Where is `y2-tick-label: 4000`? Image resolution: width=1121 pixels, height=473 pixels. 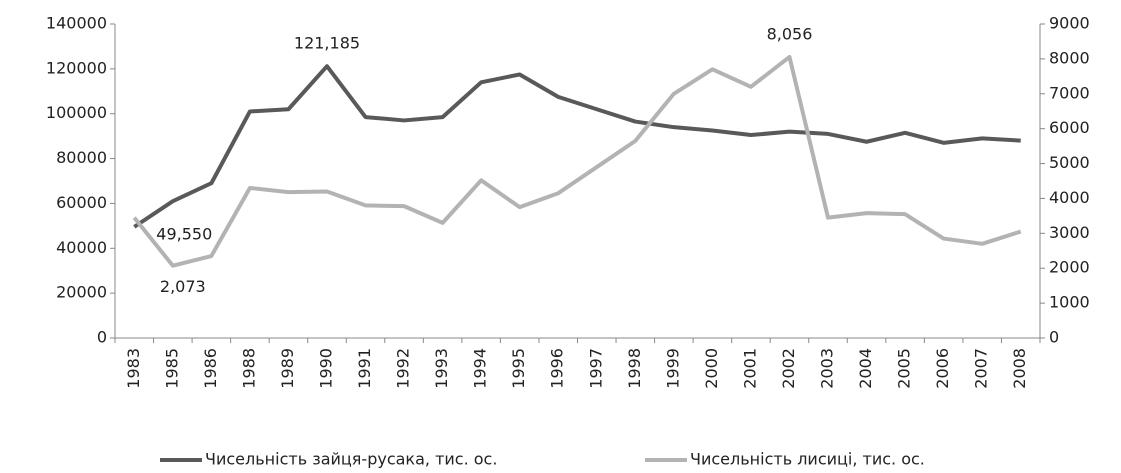
y2-tick-label: 4000 is located at coordinates (1069, 197).